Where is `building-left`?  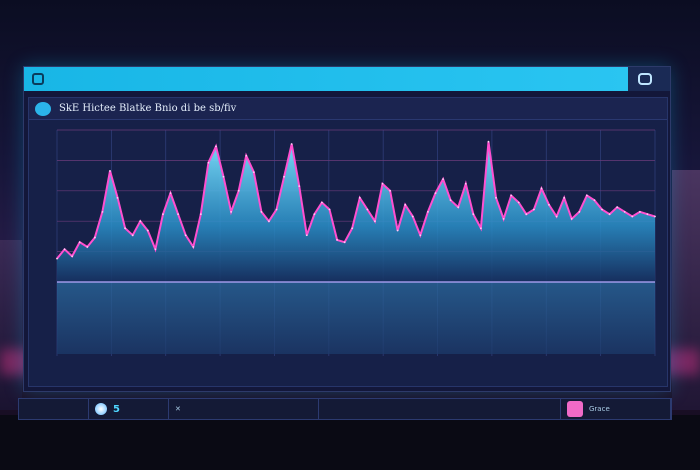
building-left is located at coordinates (11, 325).